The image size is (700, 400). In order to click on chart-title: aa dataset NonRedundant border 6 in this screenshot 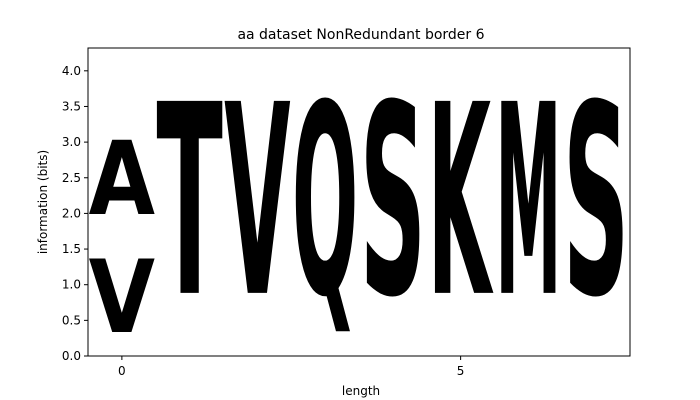, I will do `click(360, 35)`.